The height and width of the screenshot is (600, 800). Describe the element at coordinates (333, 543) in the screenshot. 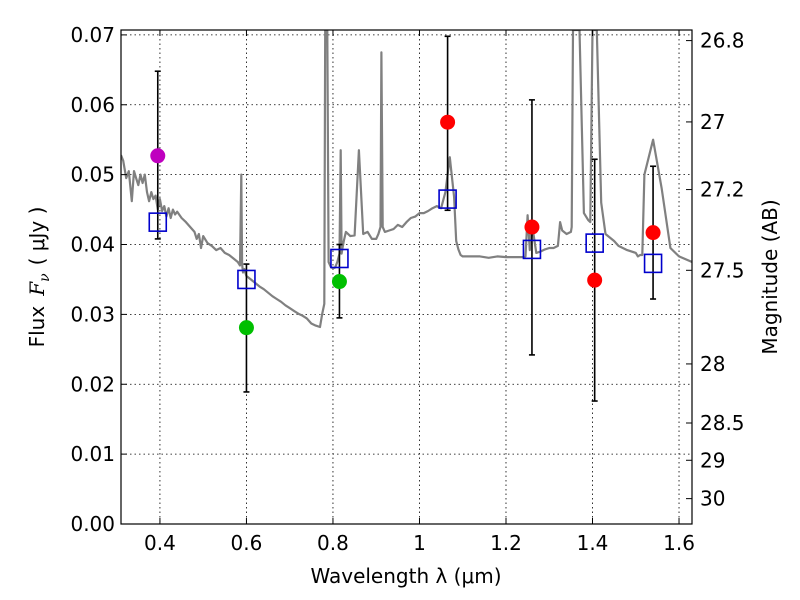

I see `x-tick-label: 0.8` at that location.